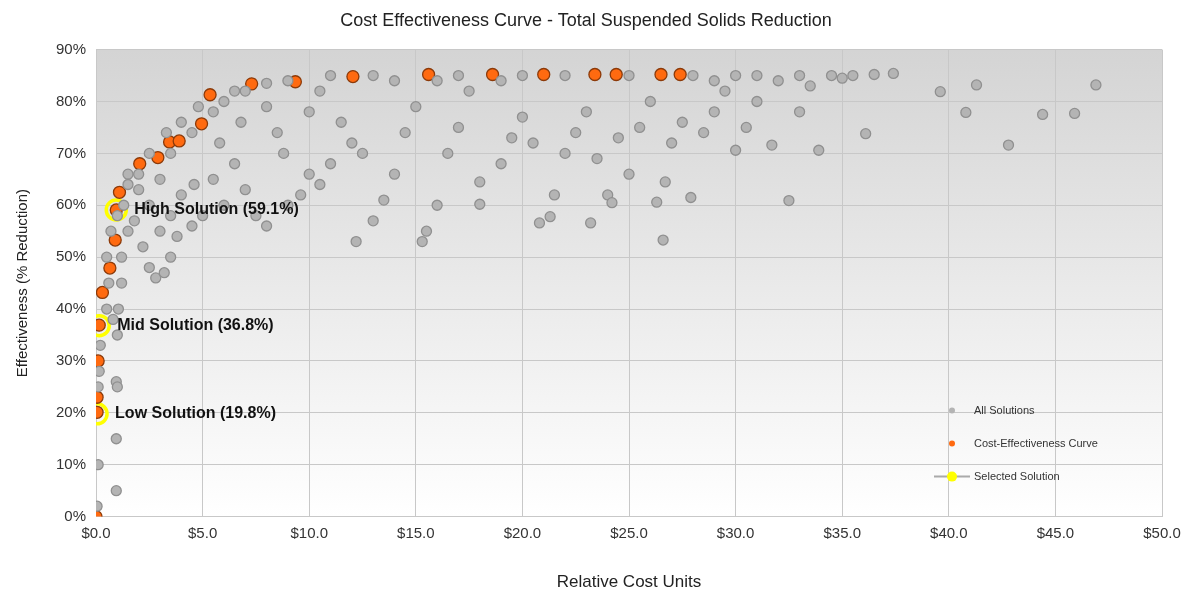  What do you see at coordinates (71, 100) in the screenshot?
I see `y-tick-label: 80%` at bounding box center [71, 100].